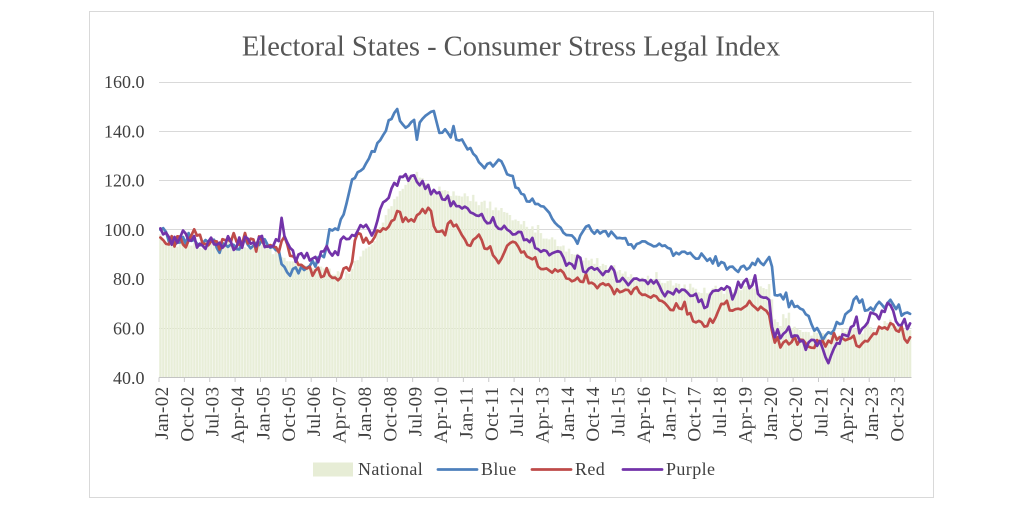  I want to click on svg-text: Purple, so click(690, 469).